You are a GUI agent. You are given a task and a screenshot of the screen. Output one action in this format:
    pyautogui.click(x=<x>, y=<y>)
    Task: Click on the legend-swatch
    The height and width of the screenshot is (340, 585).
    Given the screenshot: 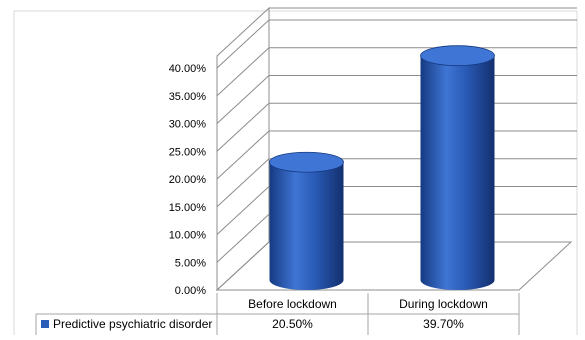 What is the action you would take?
    pyautogui.click(x=45, y=324)
    